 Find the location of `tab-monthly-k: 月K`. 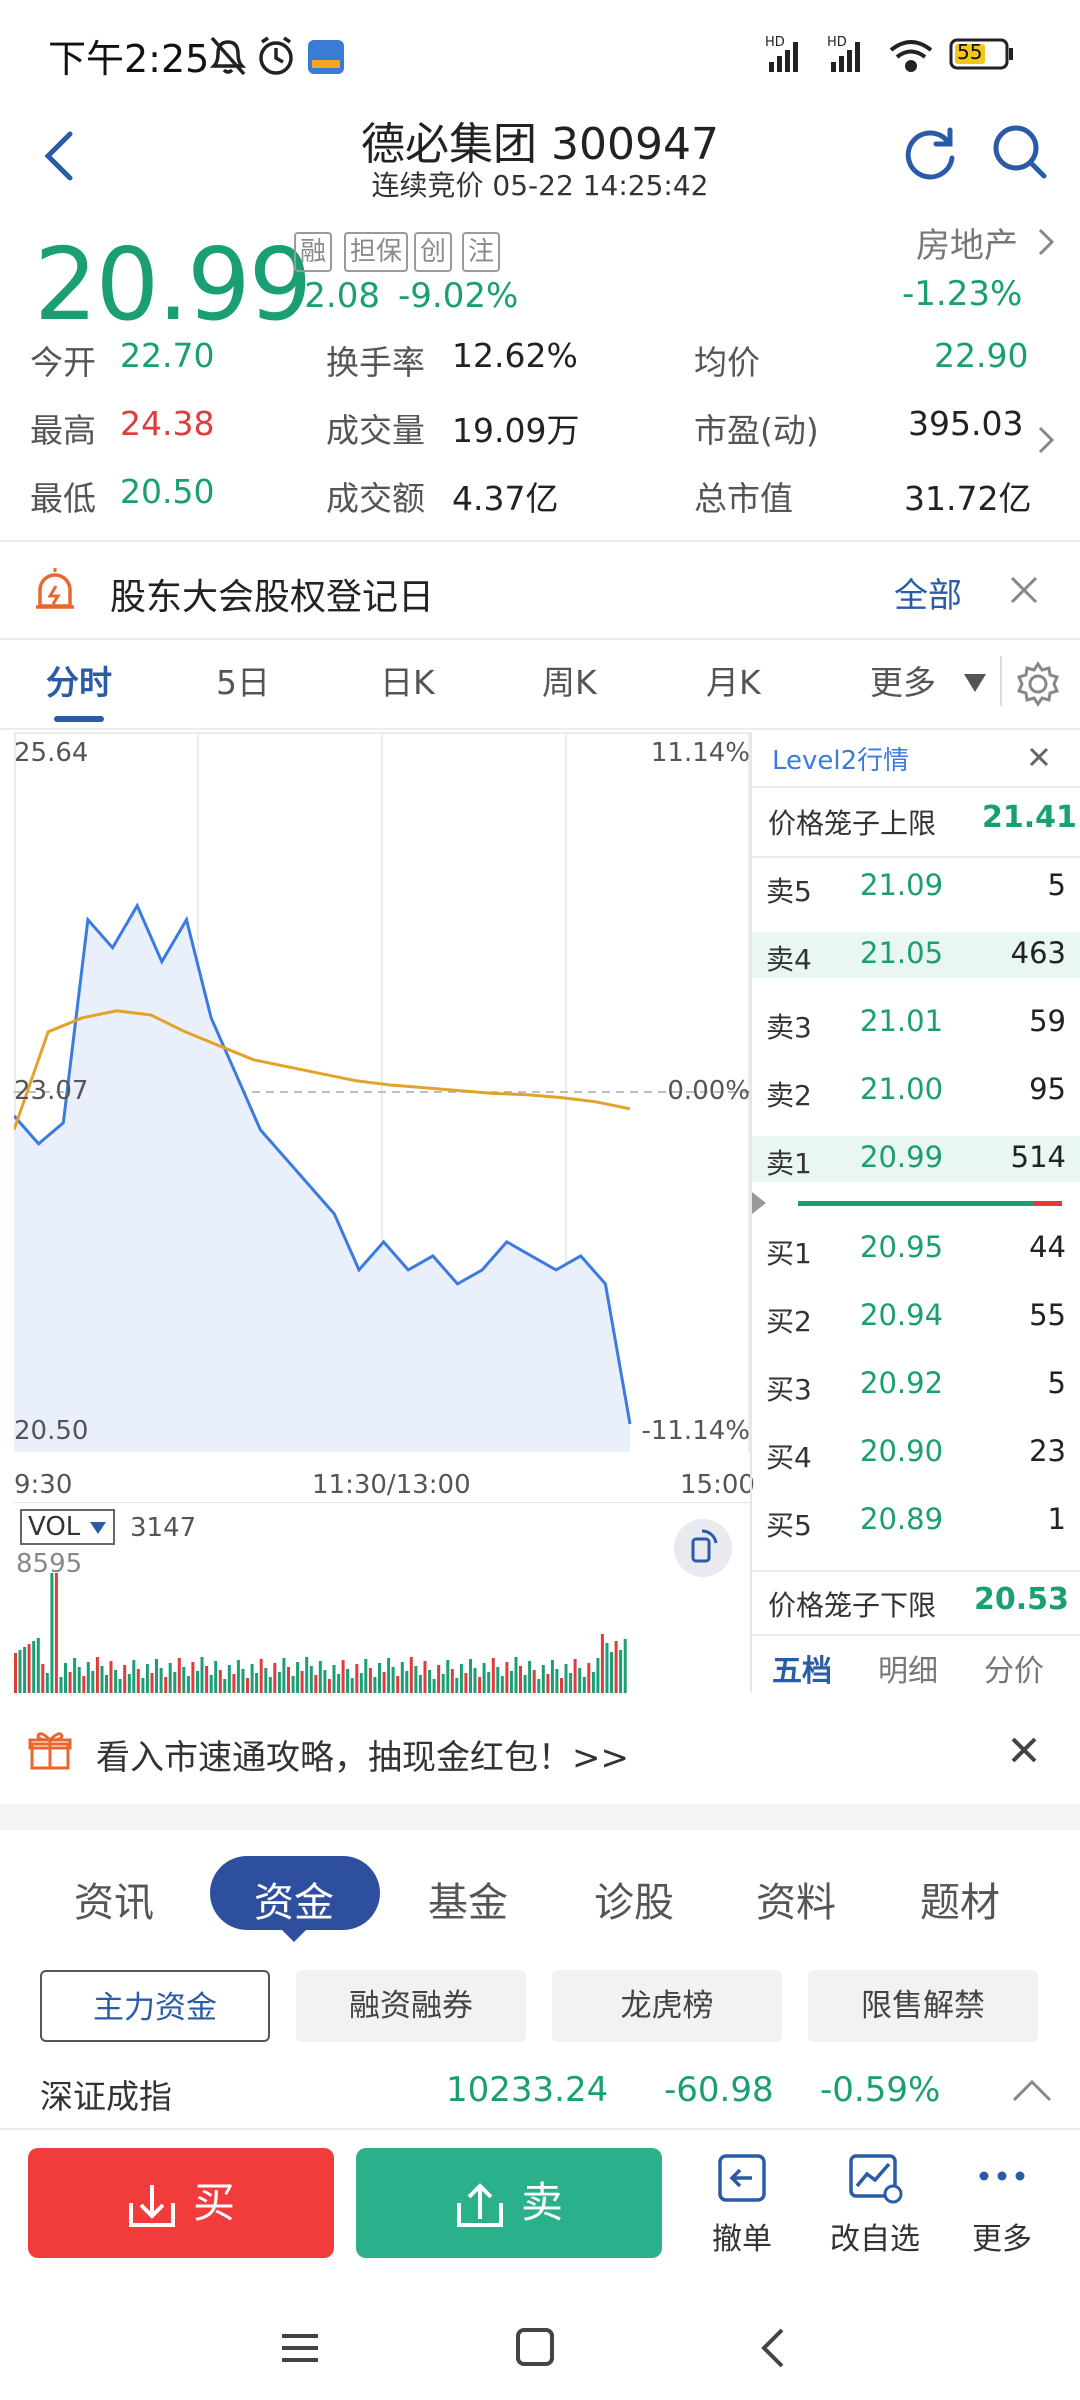

tab-monthly-k: 月K is located at coordinates (733, 682).